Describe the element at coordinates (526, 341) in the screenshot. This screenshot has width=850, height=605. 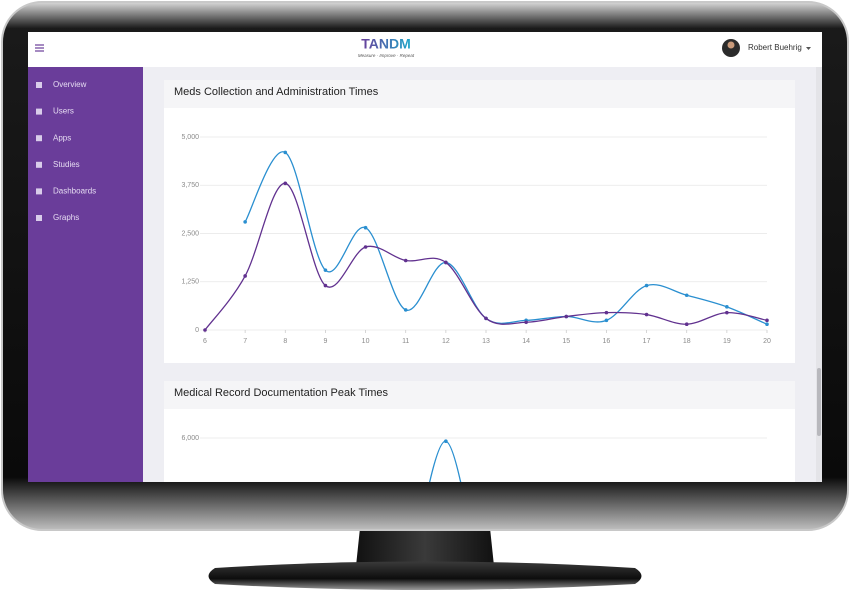
I see `x-tick-label: 14` at that location.